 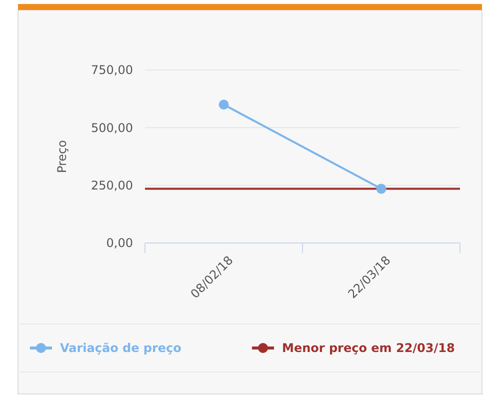 I want to click on legend-label: Variação de preço, so click(x=121, y=348).